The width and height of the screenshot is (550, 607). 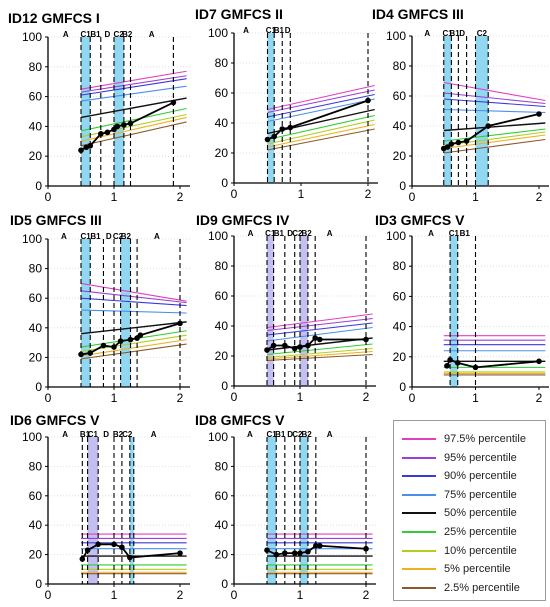 I want to click on y-tick-label: 0, so click(x=38, y=584).